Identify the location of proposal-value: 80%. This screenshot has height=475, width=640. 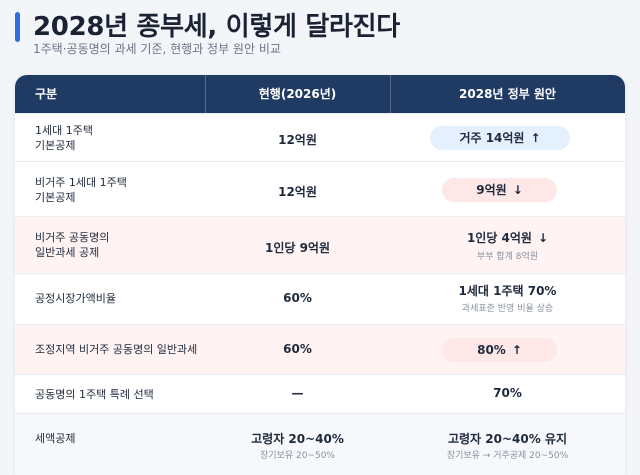
(491, 350).